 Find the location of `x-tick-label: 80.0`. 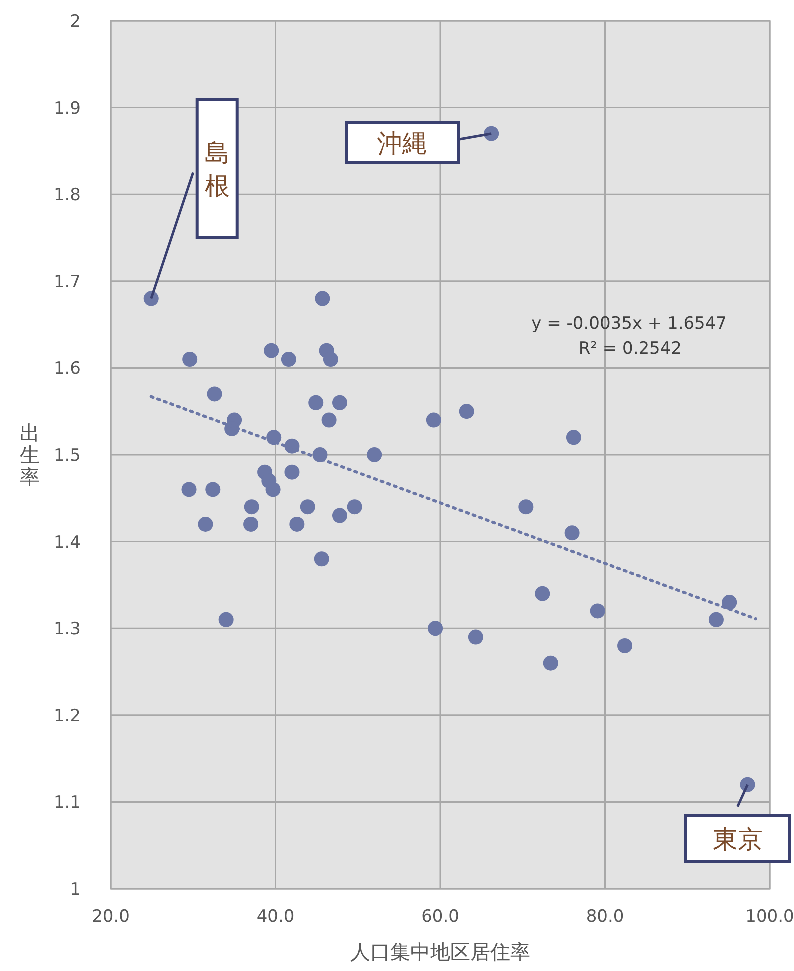

x-tick-label: 80.0 is located at coordinates (605, 917).